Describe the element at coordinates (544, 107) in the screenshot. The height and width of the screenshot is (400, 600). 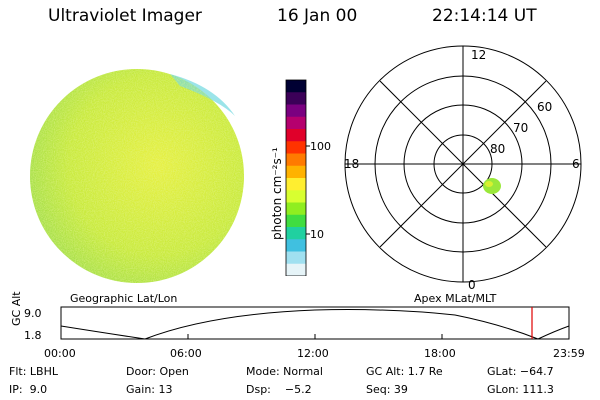
I see `lat-label-60: 60` at that location.